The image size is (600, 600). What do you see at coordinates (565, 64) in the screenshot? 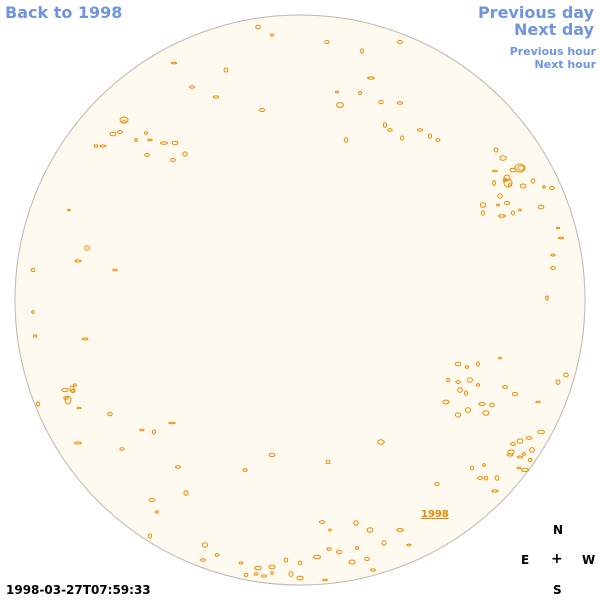
I see `next-hour-link: Next hour` at bounding box center [565, 64].